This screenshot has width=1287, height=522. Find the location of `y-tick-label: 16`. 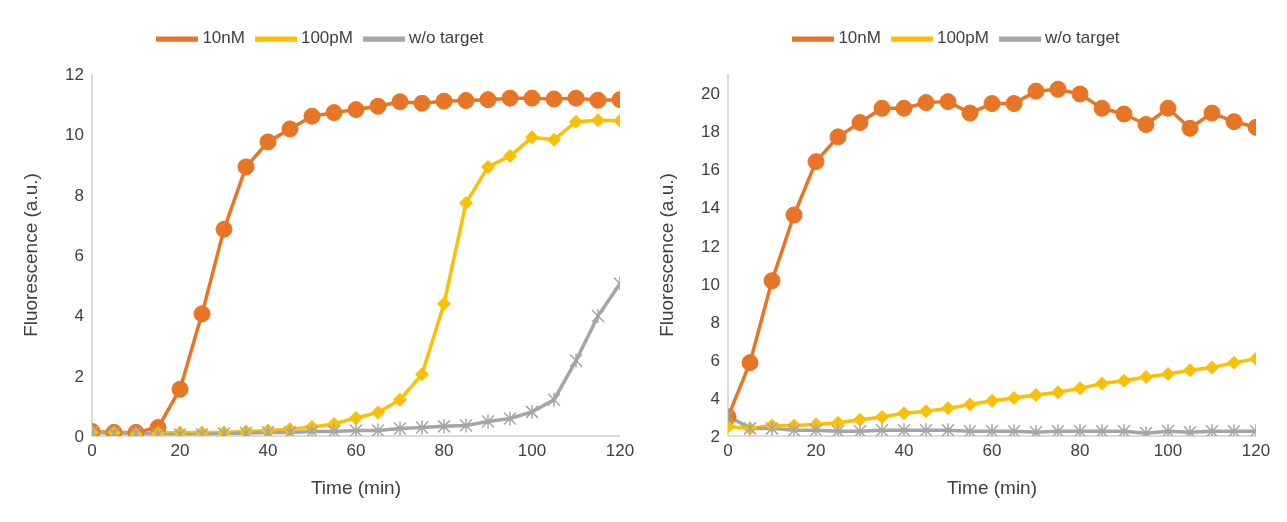

y-tick-label: 16 is located at coordinates (710, 170).